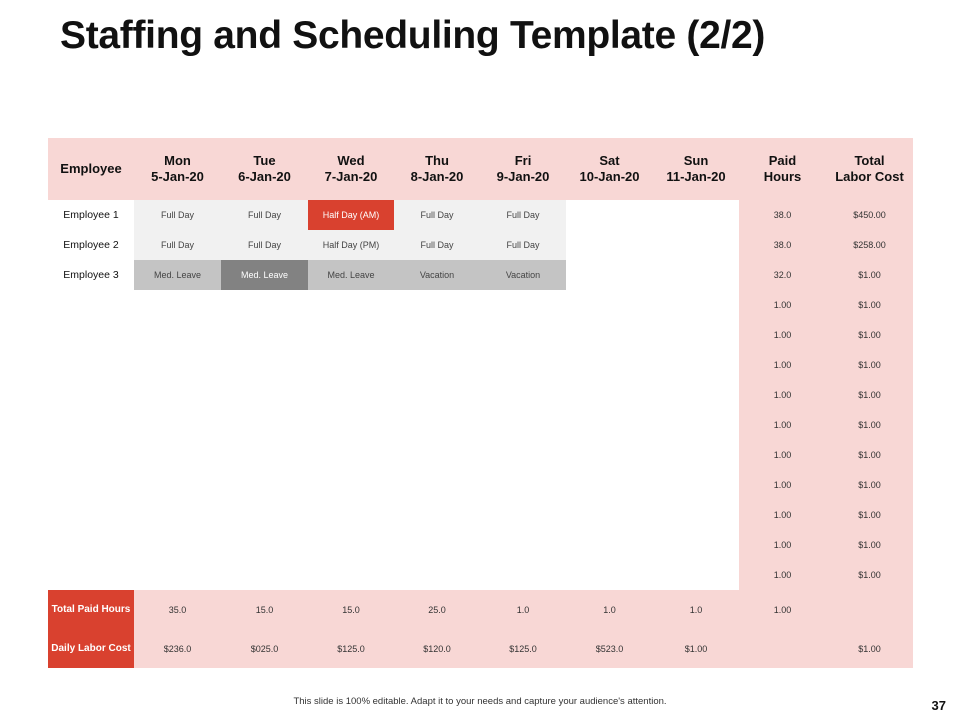  What do you see at coordinates (351, 245) in the screenshot?
I see `schedule-cell: Half Day (PM)` at bounding box center [351, 245].